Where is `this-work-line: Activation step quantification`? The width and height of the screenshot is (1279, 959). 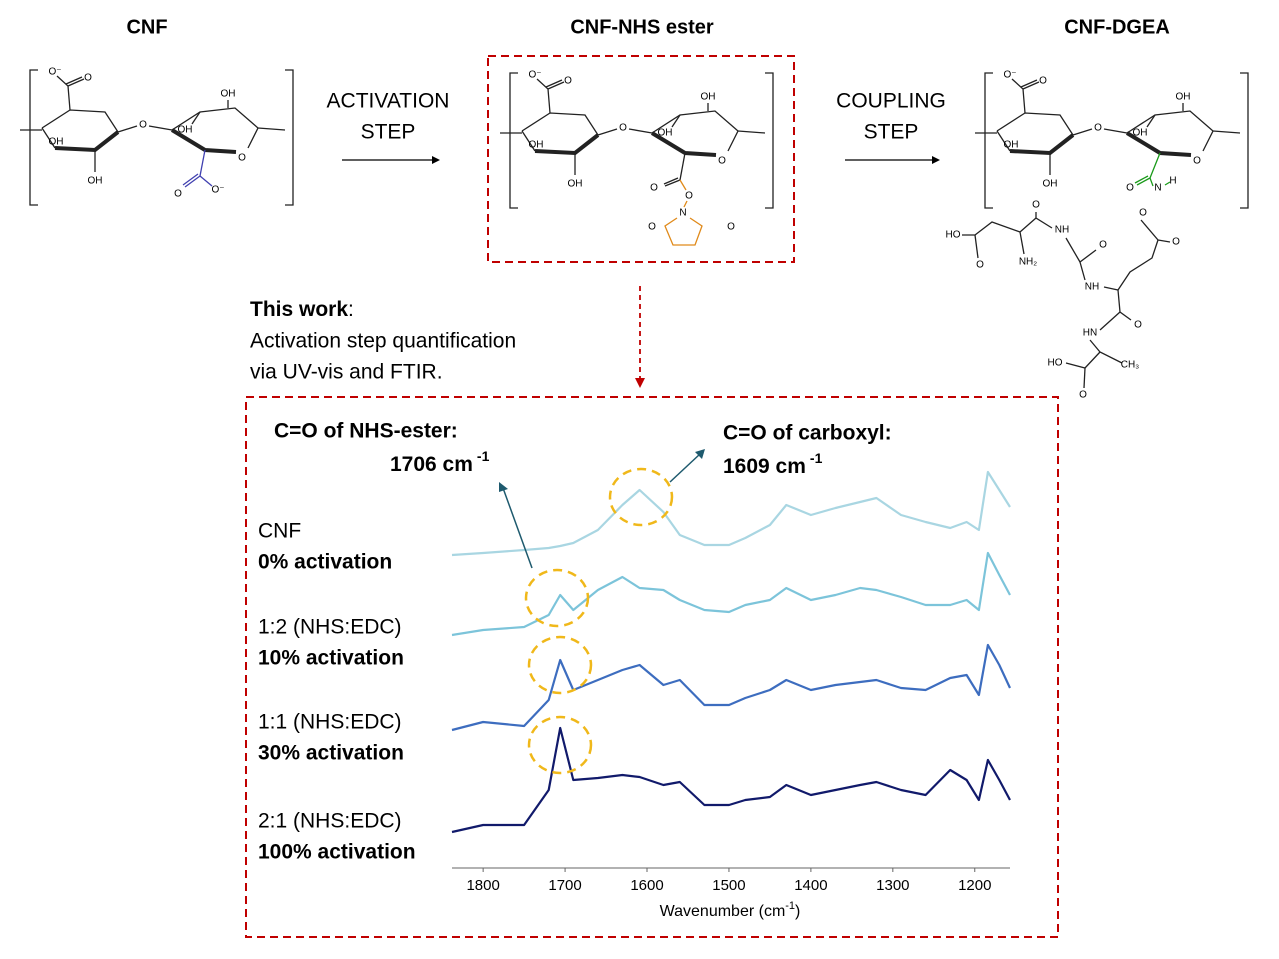
this-work-line: Activation step quantification is located at coordinates (383, 341).